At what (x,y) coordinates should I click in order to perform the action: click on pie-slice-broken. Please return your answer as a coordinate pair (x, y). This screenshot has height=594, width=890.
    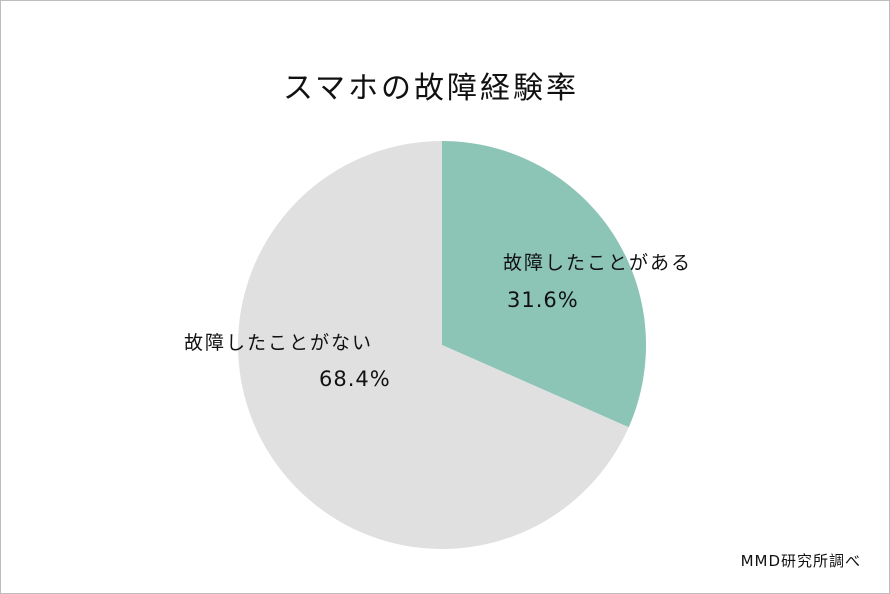
    Looking at the image, I should click on (544, 284).